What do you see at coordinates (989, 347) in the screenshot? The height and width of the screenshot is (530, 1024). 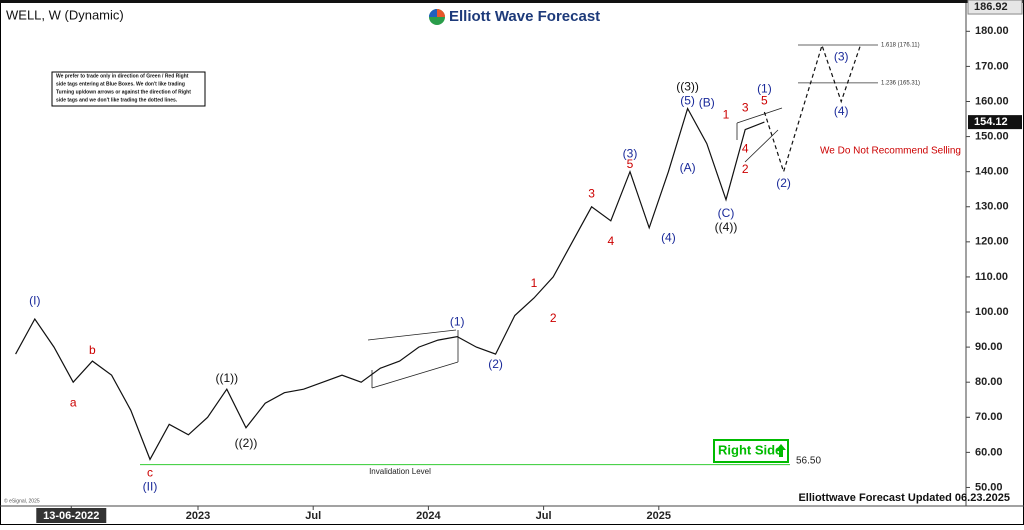 I see `y-tick-label: 90.00` at bounding box center [989, 347].